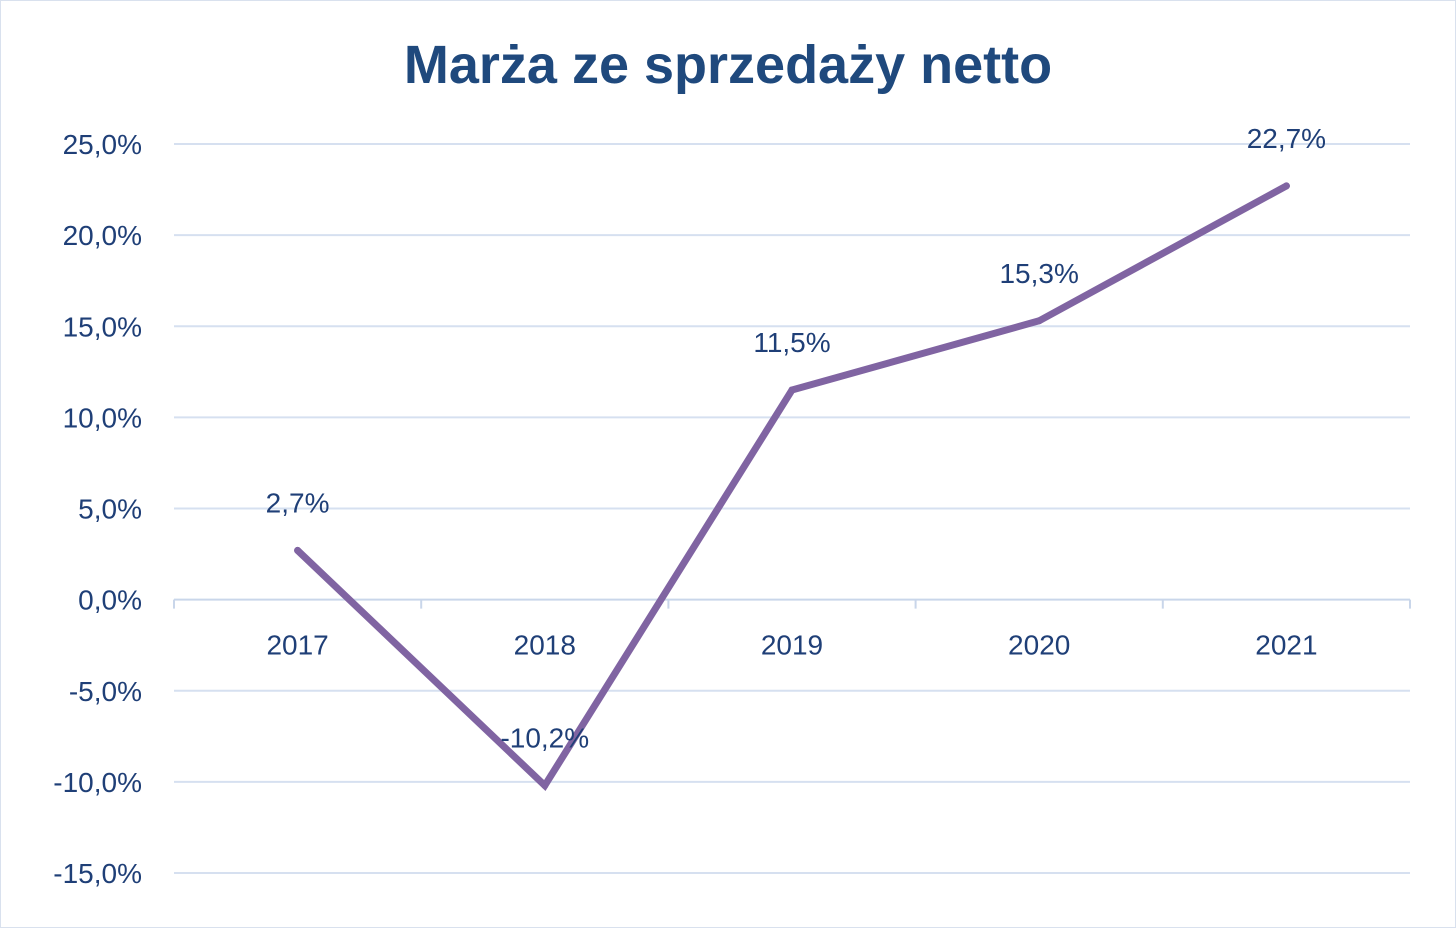  I want to click on x-axis, so click(792, 603).